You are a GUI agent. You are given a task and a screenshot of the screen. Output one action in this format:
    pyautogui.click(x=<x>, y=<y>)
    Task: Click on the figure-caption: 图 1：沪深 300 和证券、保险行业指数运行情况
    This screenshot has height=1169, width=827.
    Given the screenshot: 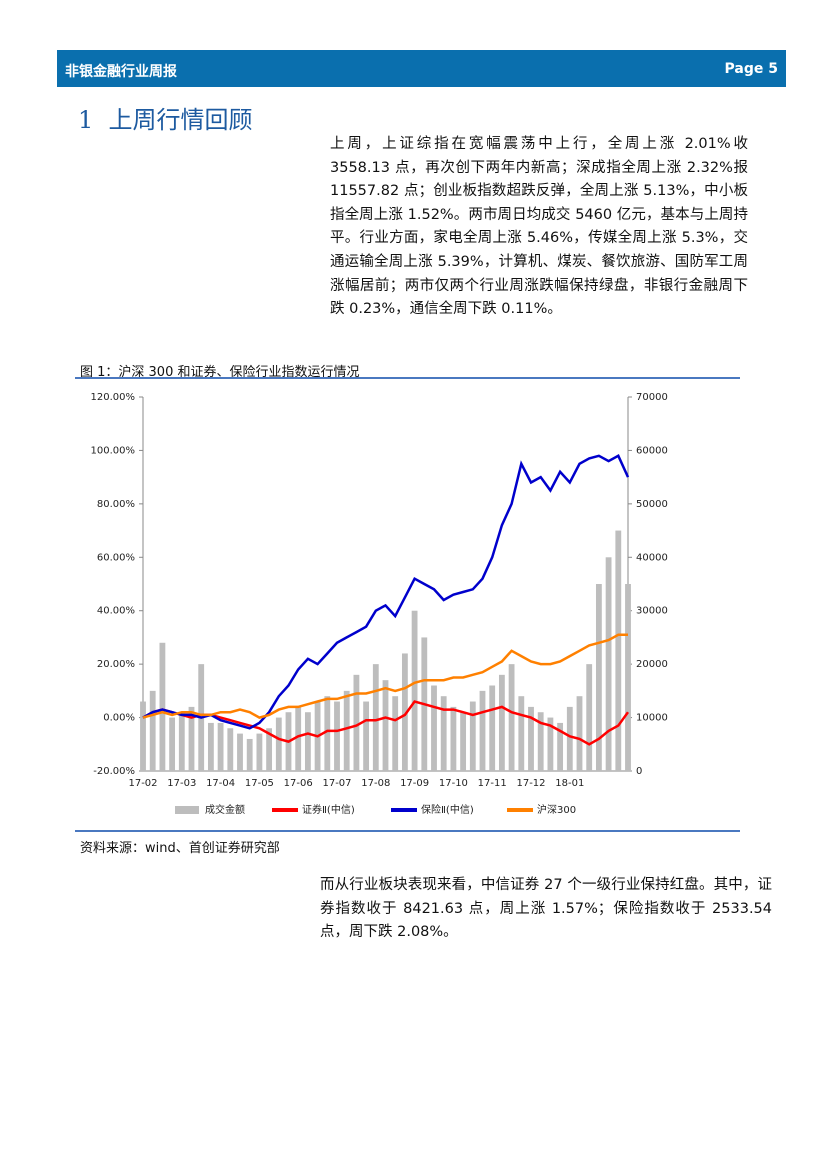 What is the action you would take?
    pyautogui.click(x=220, y=372)
    